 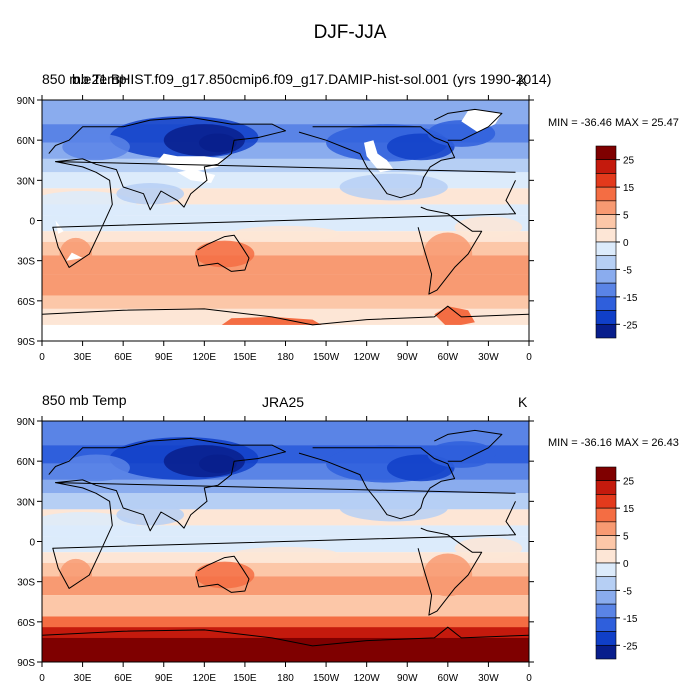 What do you see at coordinates (285, 357) in the screenshot?
I see `x-tick-label: 180` at bounding box center [285, 357].